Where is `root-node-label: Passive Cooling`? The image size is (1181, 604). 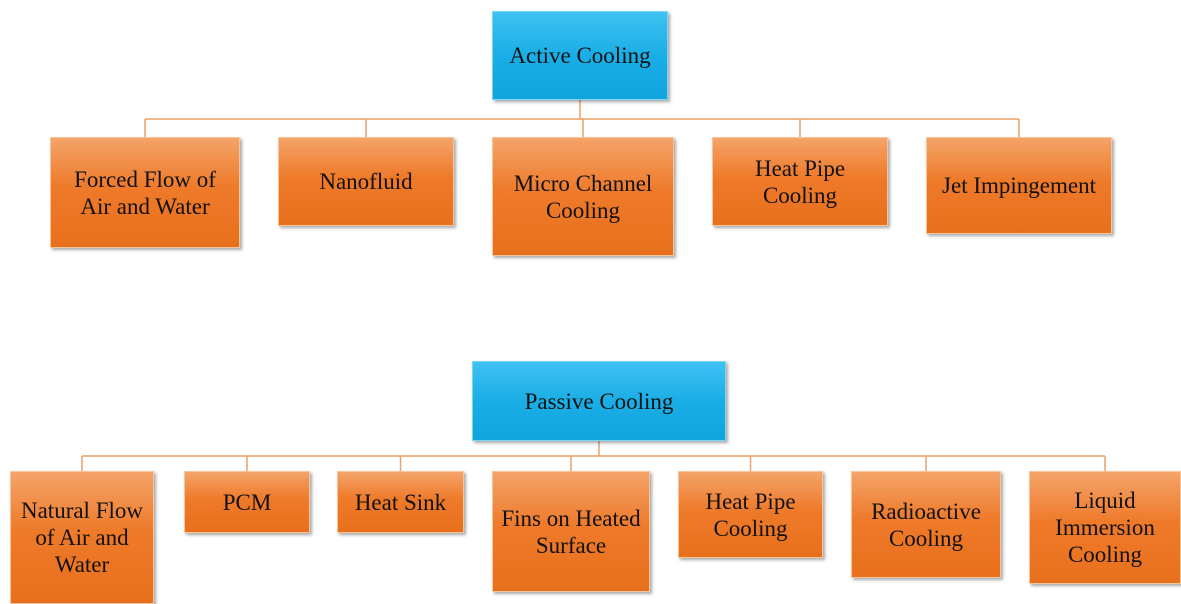
root-node-label: Passive Cooling is located at coordinates (599, 401).